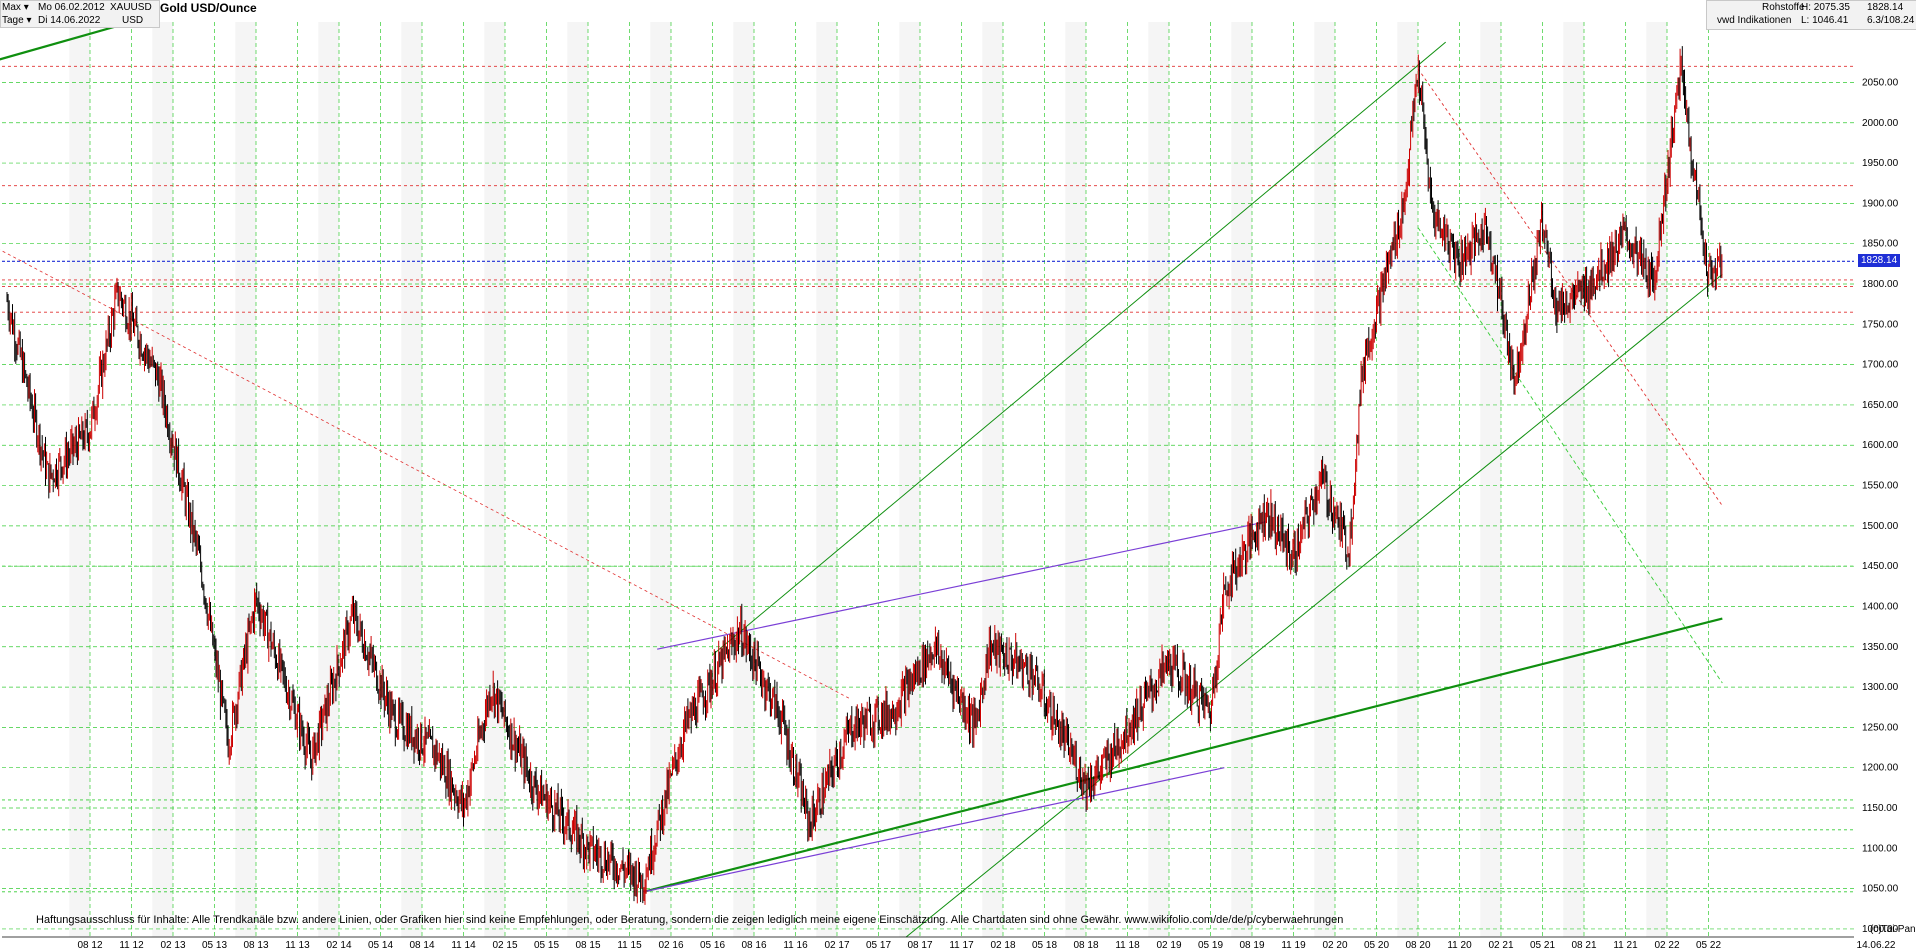  Describe the element at coordinates (795, 945) in the screenshot. I see `x-tick-label: 11 16` at that location.